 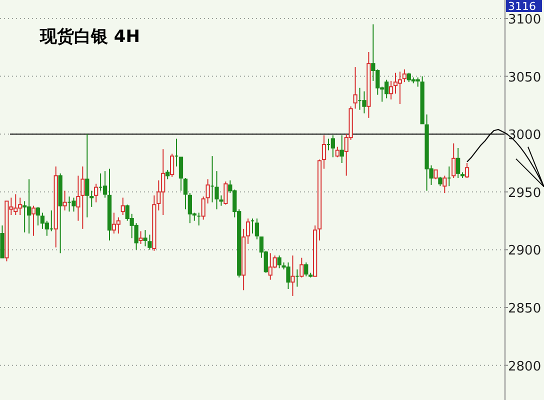 What do you see at coordinates (525, 193) in the screenshot?
I see `y-tick-label: 2950` at bounding box center [525, 193].